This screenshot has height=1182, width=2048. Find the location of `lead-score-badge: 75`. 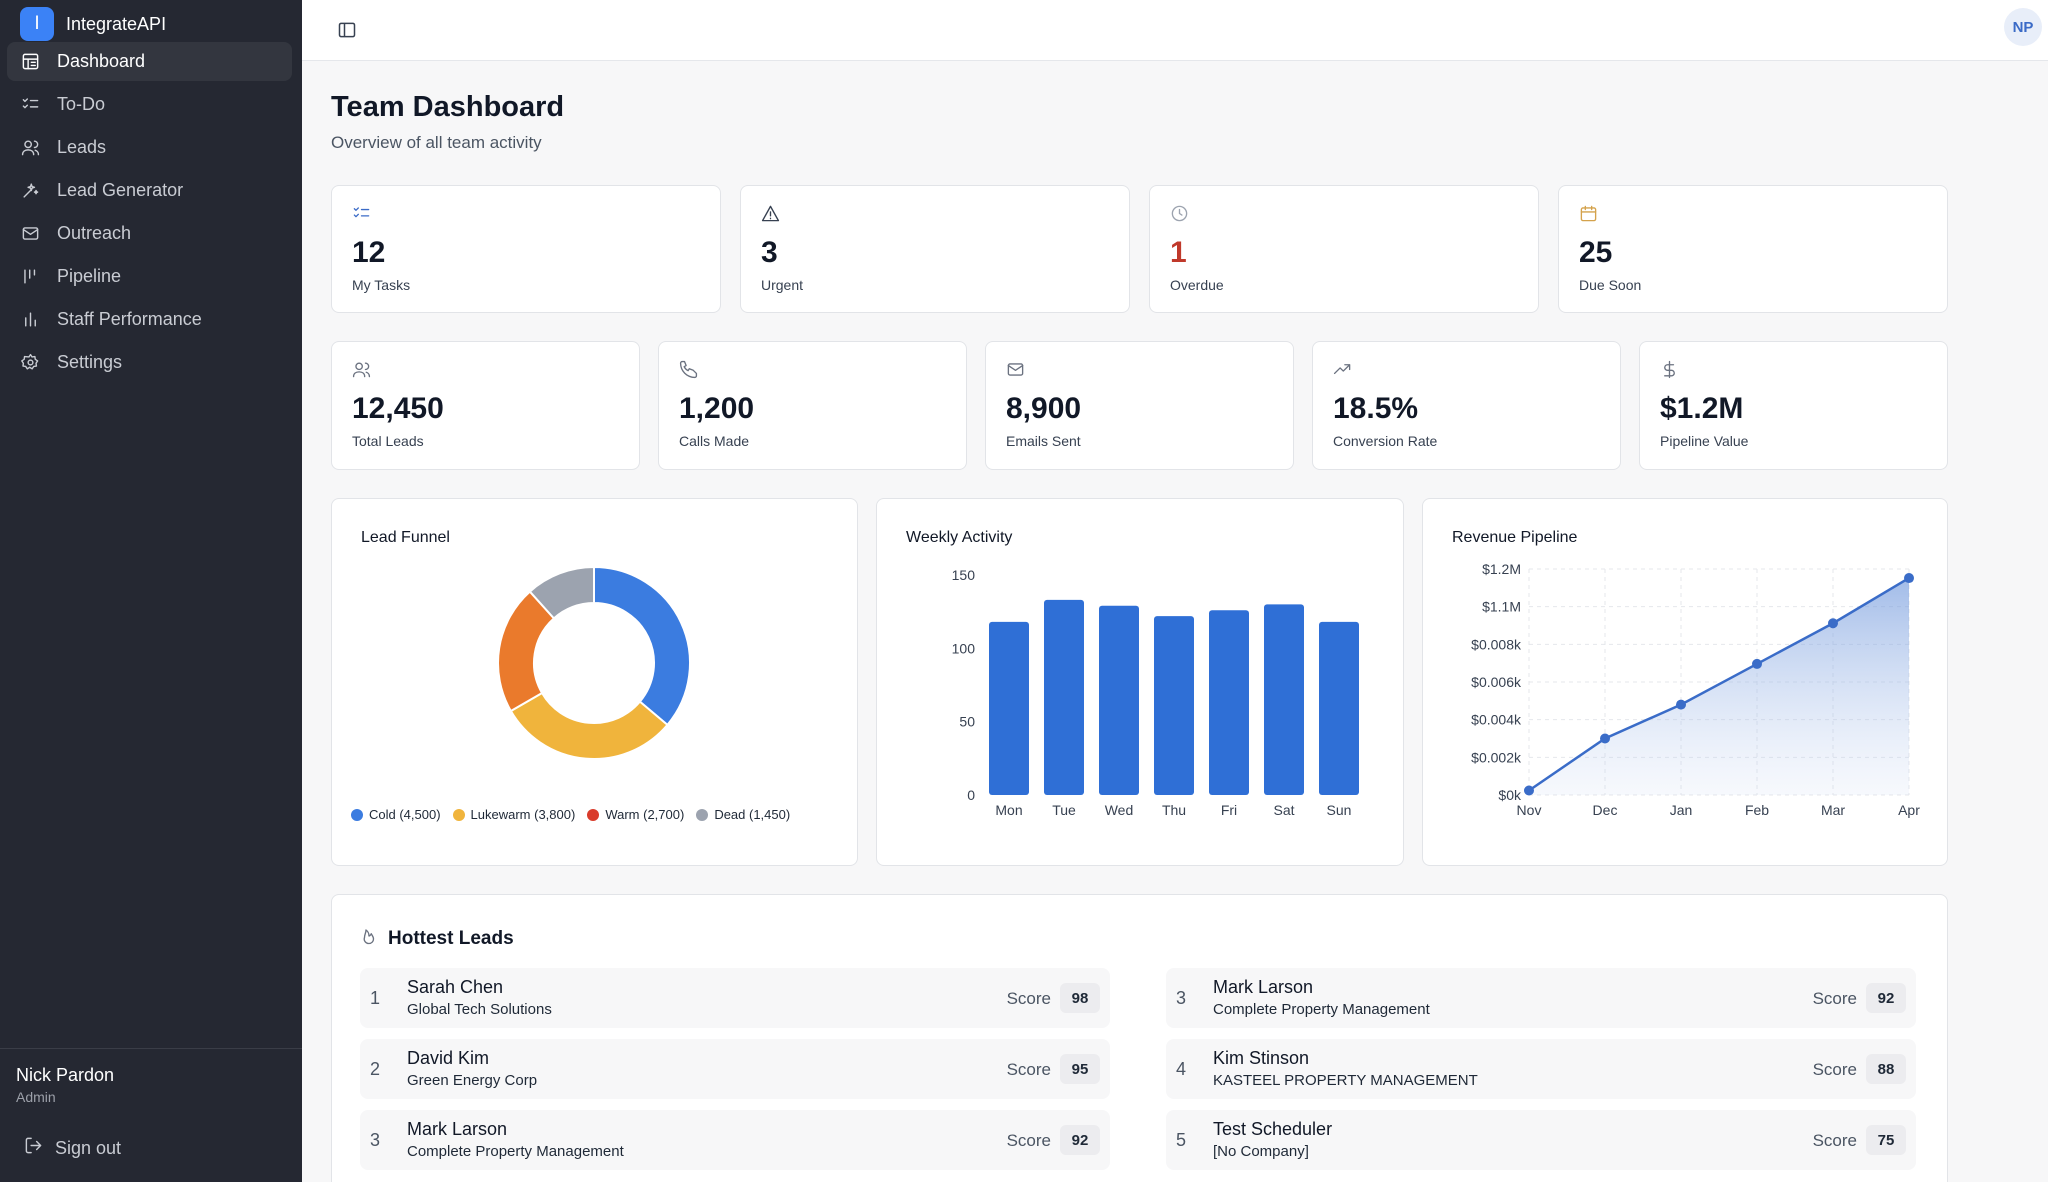

lead-score-badge: 75 is located at coordinates (1886, 1140).